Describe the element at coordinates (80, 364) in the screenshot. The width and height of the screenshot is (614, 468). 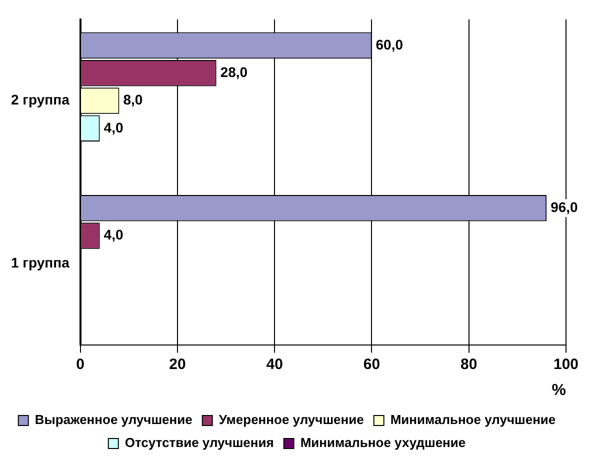
I see `x-tick-label: 0` at that location.